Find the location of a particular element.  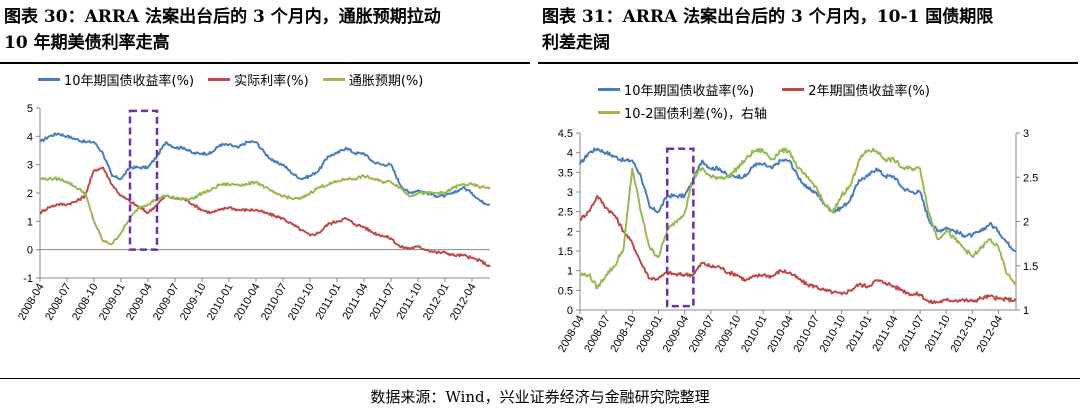

source-note: 数据来源：Wind，兴业证券经济与金融研究院整理 is located at coordinates (540, 397).